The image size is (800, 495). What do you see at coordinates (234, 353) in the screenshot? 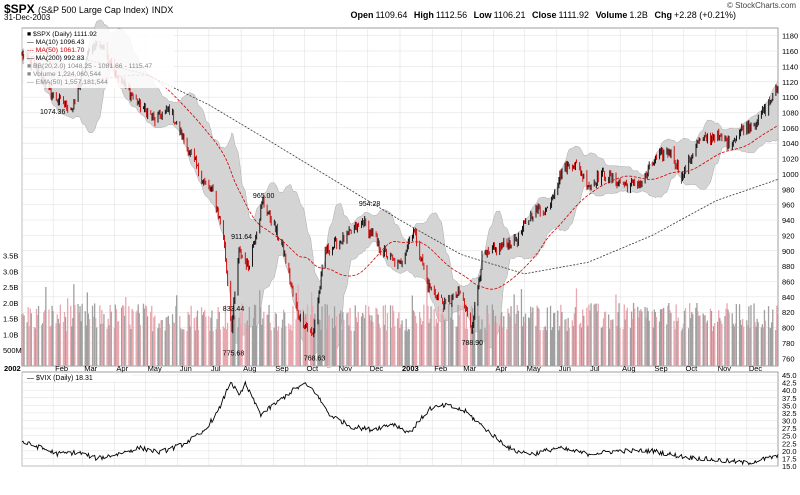
I see `price-annotation: 775.68` at bounding box center [234, 353].